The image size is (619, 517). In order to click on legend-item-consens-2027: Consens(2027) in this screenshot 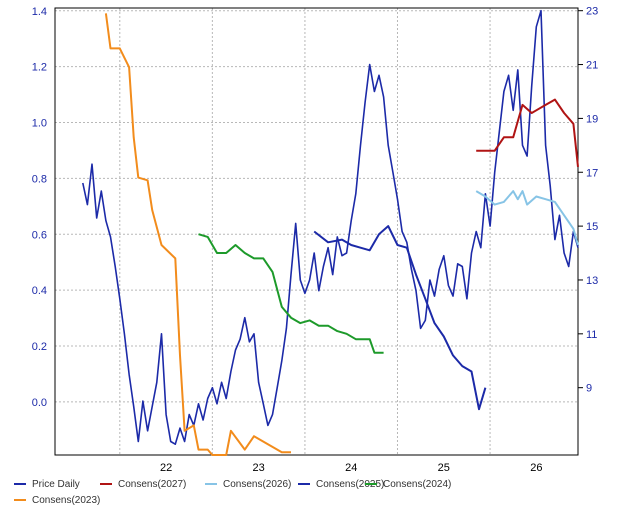, I will do `click(143, 485)`.